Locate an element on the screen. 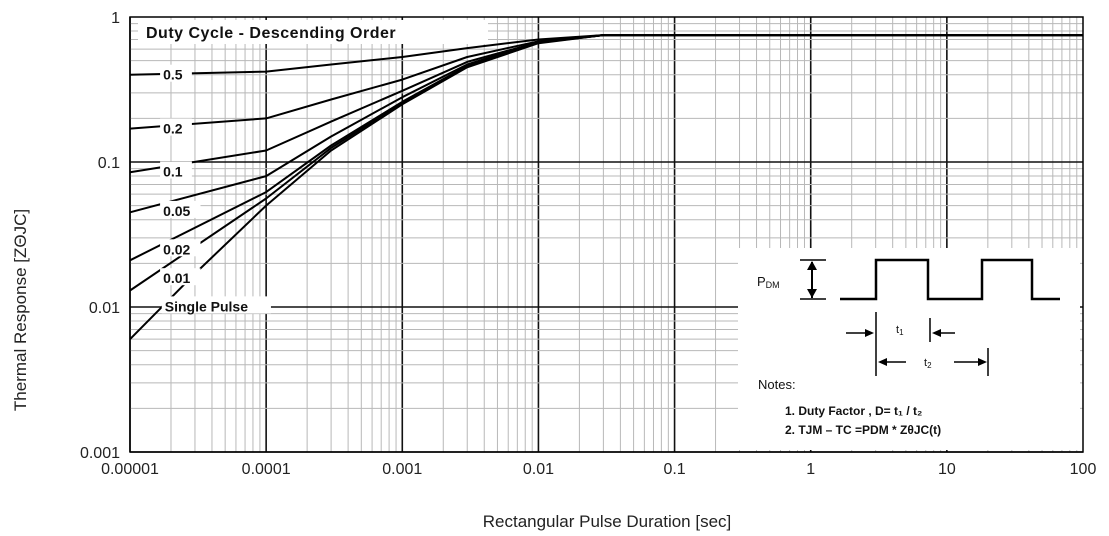  x-tick-label: 0.01 is located at coordinates (538, 469).